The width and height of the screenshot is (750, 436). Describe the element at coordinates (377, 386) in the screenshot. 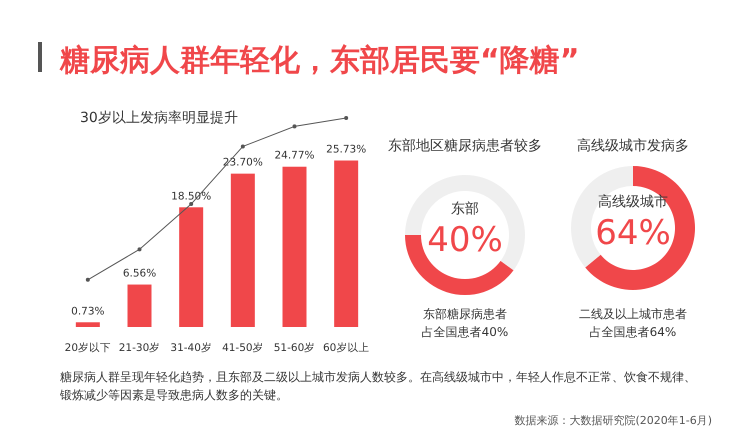

I see `text: 糖尿病人群呈现年轻化趋势，且东部及二级以上城市发病人数较多。在高线级城市中，年轻人作息不正常、饮食不规律、锻炼减少等因素是导致患病人数多的关键。` at that location.